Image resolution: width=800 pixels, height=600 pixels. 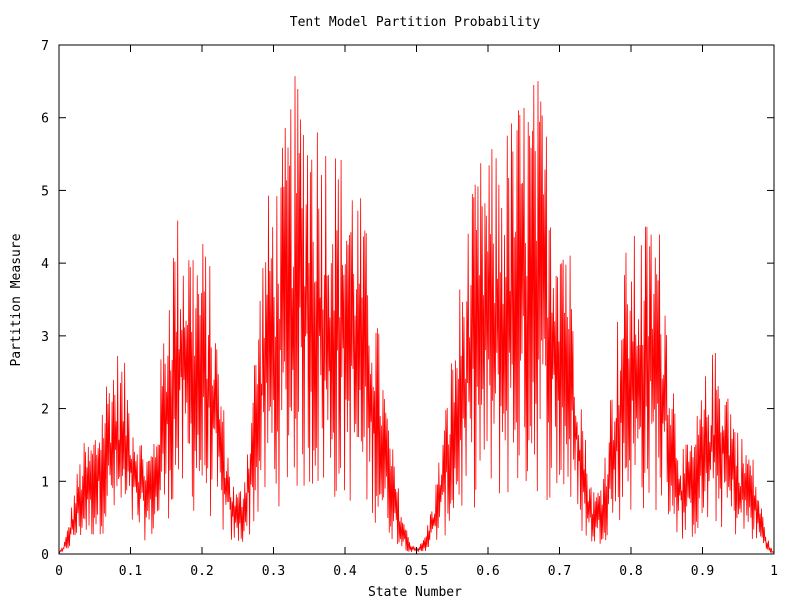 I want to click on x-tick-label: 0.9, so click(x=702, y=571).